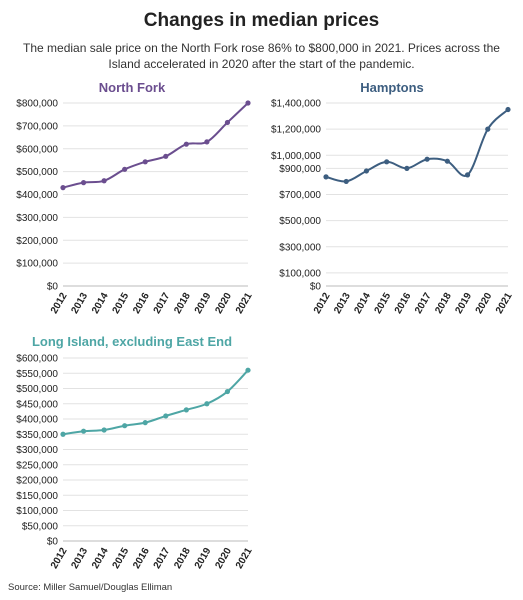 This screenshot has width=523, height=600. What do you see at coordinates (300, 247) in the screenshot?
I see `hamptons-y-tick-label: $300,000` at bounding box center [300, 247].